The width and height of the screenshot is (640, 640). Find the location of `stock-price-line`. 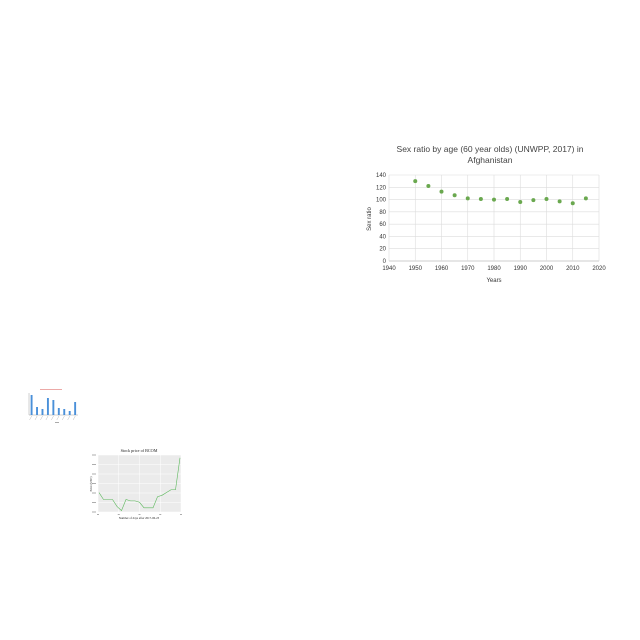

stock-price-line is located at coordinates (139, 484).